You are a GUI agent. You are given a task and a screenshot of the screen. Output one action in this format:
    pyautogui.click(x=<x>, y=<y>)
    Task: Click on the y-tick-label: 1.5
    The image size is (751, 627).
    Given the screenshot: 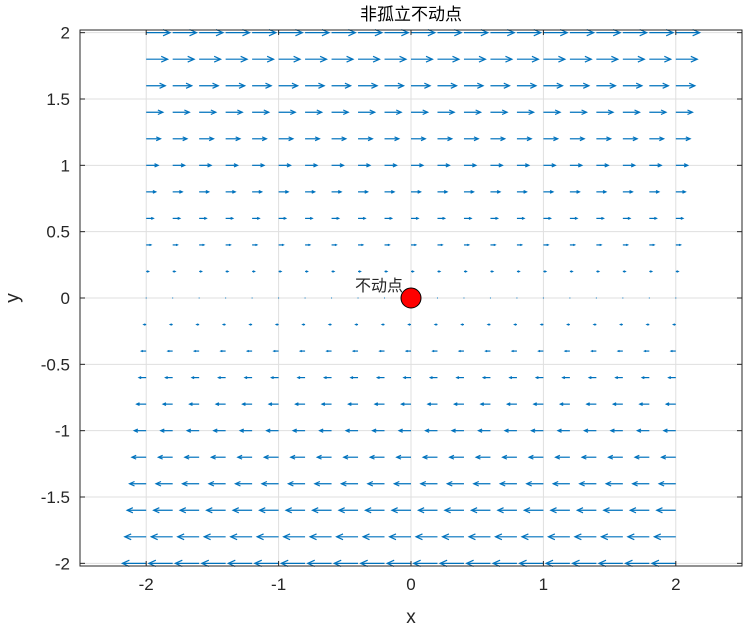 What is the action you would take?
    pyautogui.click(x=58, y=99)
    